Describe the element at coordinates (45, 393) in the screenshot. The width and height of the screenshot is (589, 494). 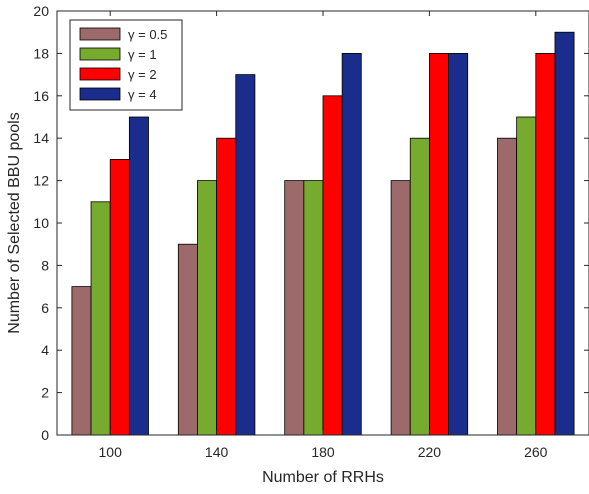
I see `y-tick-label: 2` at that location.